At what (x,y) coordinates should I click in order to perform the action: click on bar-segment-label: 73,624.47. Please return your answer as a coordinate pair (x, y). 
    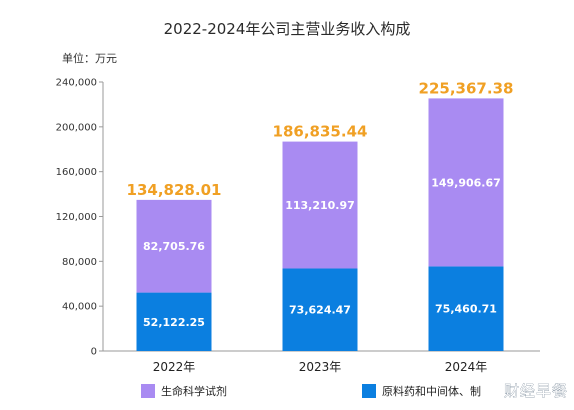
    Looking at the image, I should click on (320, 310).